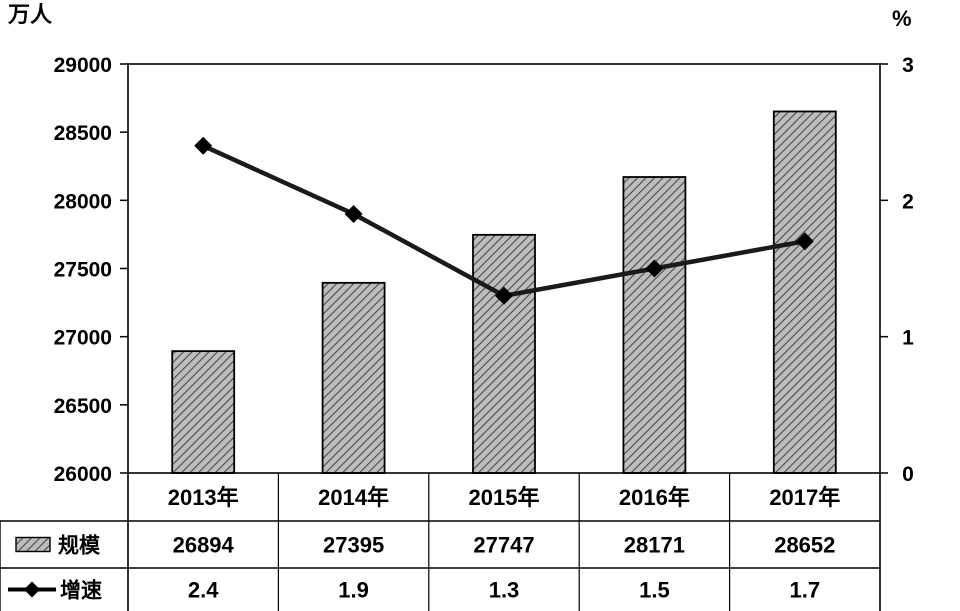 This screenshot has height=611, width=960. Describe the element at coordinates (504, 497) in the screenshot. I see `category-label: 2015年` at that location.